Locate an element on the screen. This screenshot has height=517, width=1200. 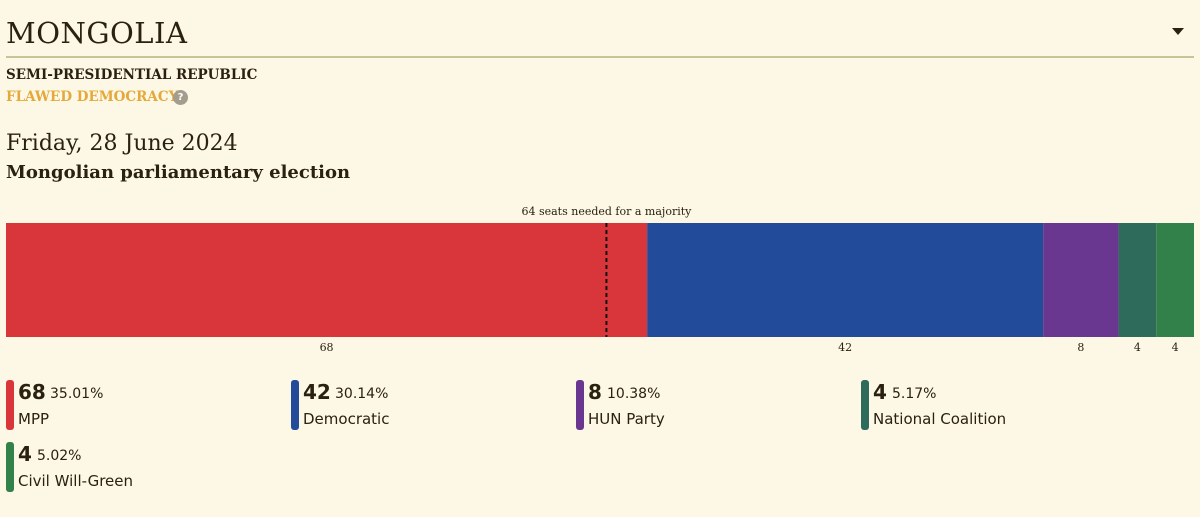
legend-percent: 30.14% is located at coordinates (362, 394).